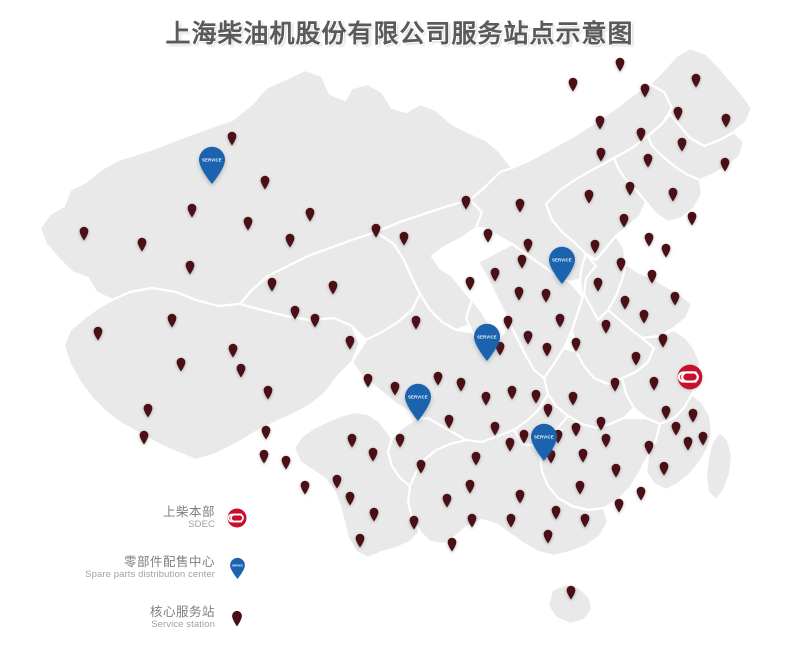  Describe the element at coordinates (212, 165) in the screenshot. I see `depot-urumqi: SERVICE` at that location.